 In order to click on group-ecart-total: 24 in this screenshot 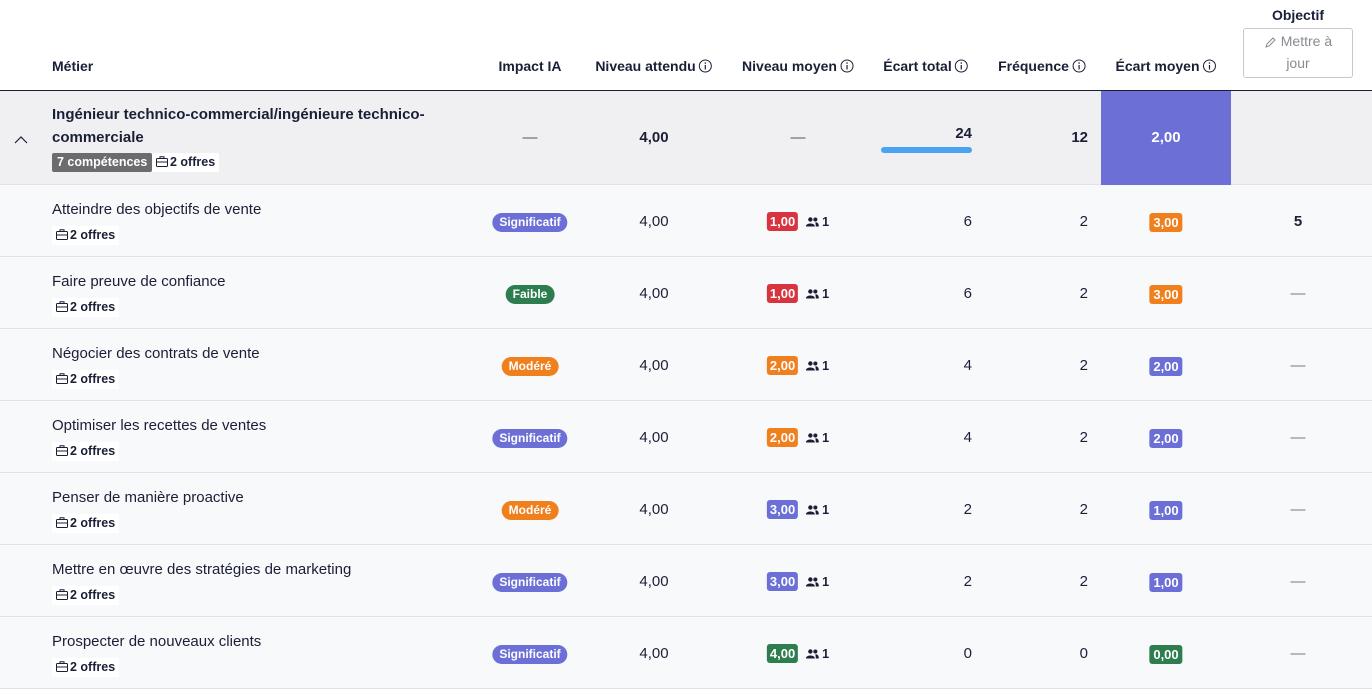, I will do `click(963, 133)`.